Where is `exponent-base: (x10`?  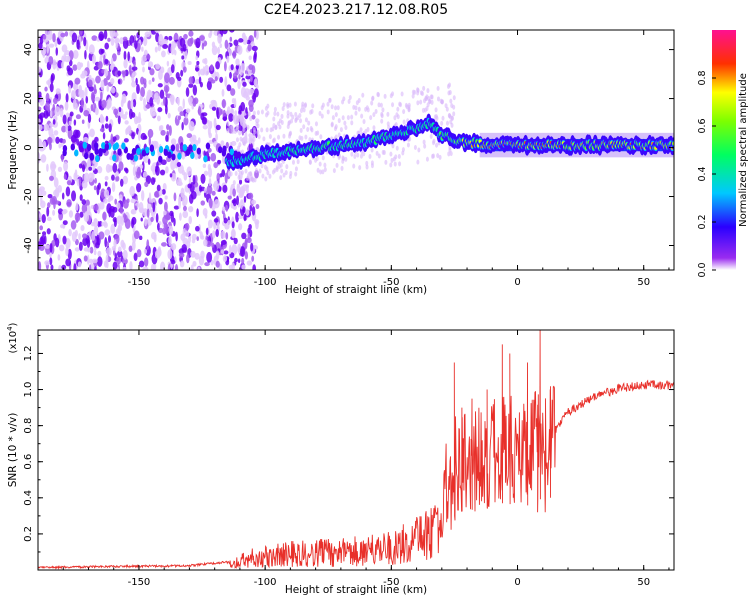 exponent-base: (x10 is located at coordinates (13, 342).